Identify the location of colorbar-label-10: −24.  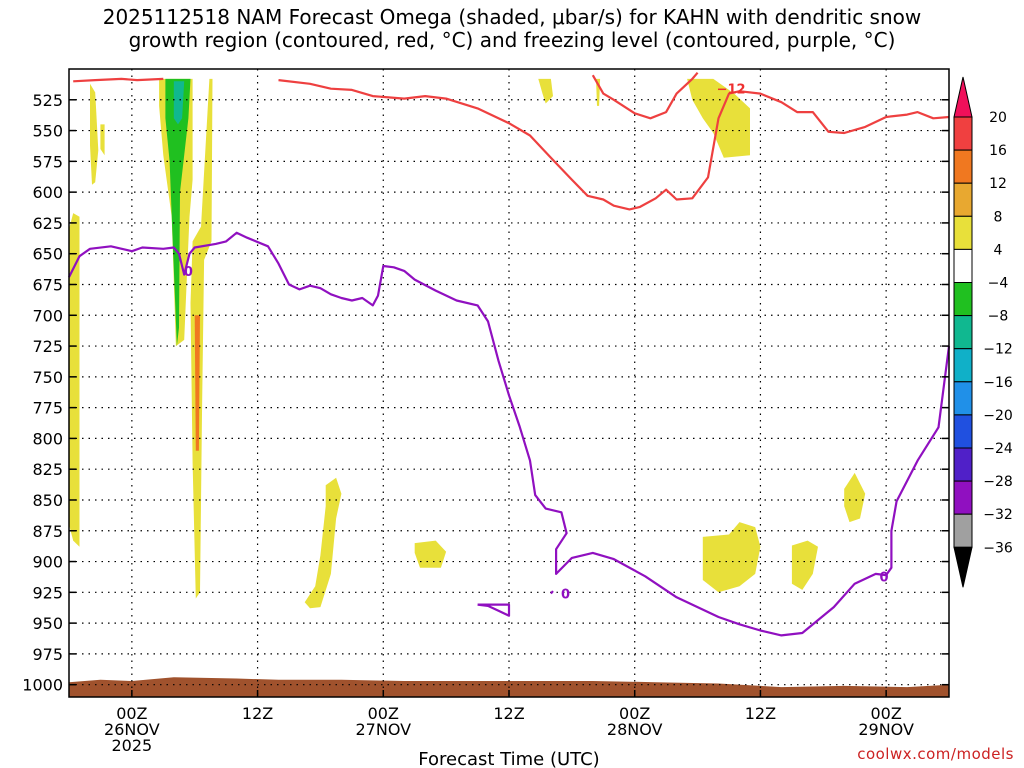
(998, 449).